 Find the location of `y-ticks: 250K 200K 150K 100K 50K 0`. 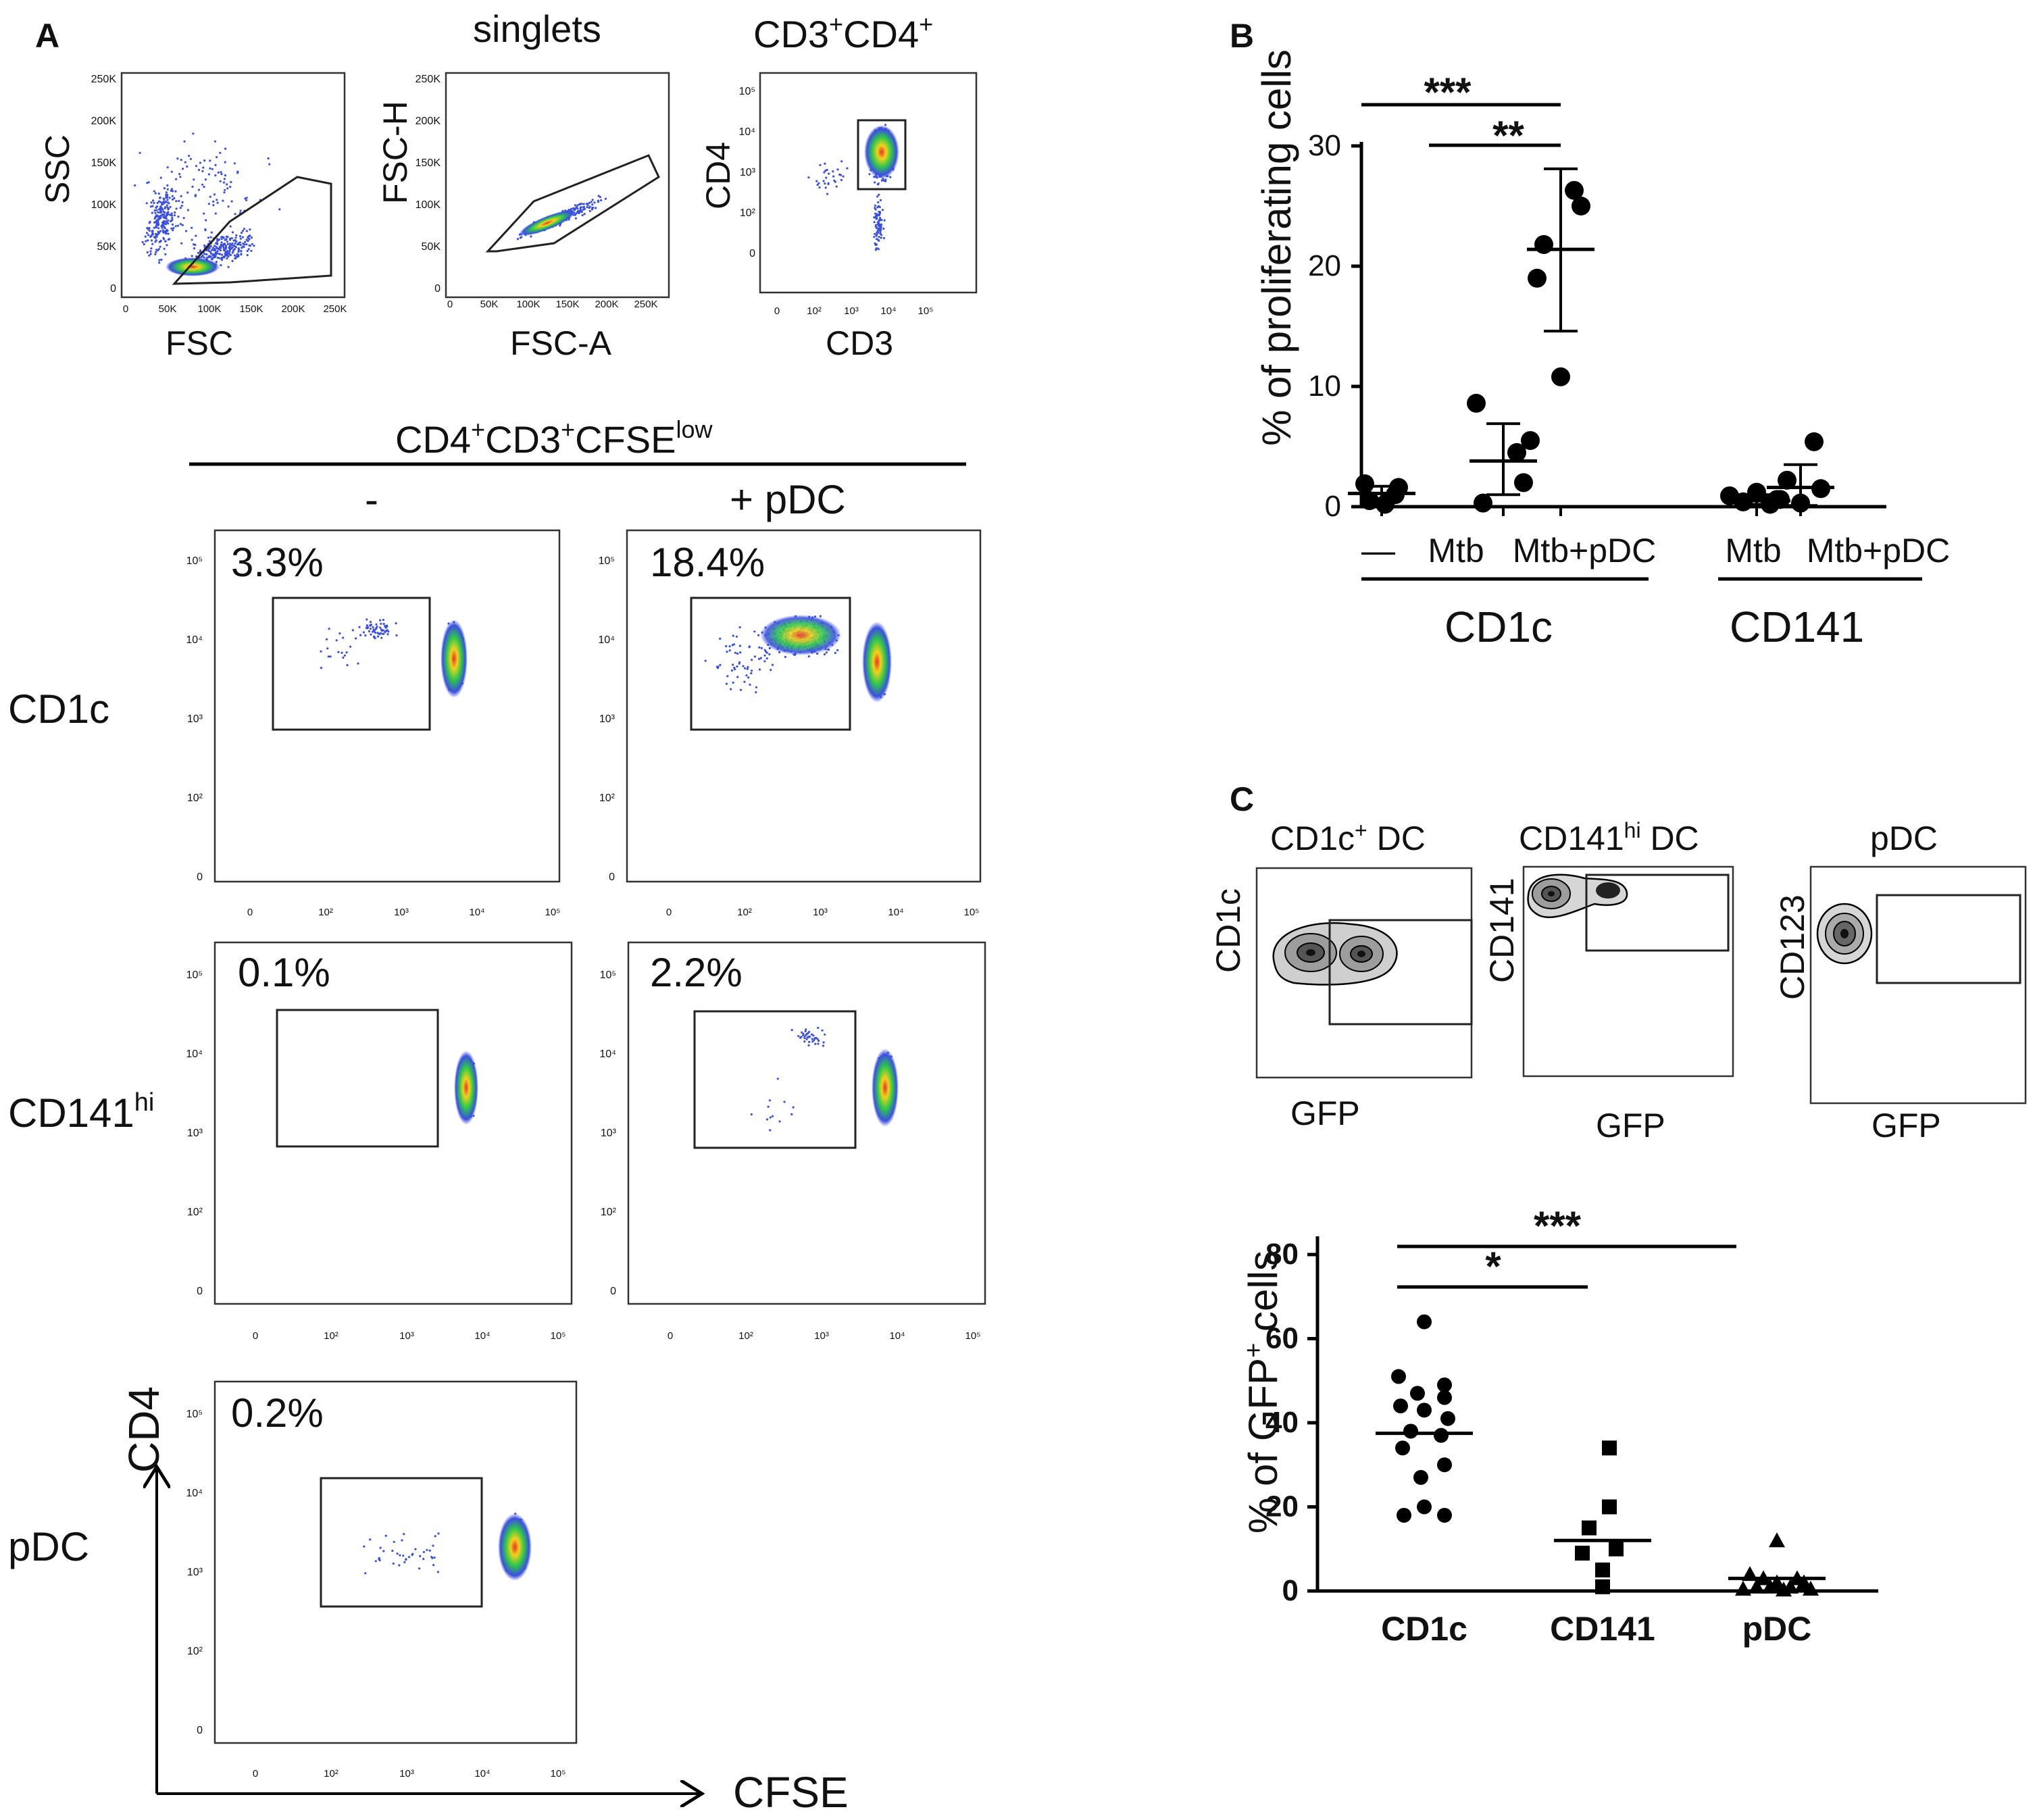

y-ticks: 250K 200K 150K 100K 50K 0 is located at coordinates (428, 185).